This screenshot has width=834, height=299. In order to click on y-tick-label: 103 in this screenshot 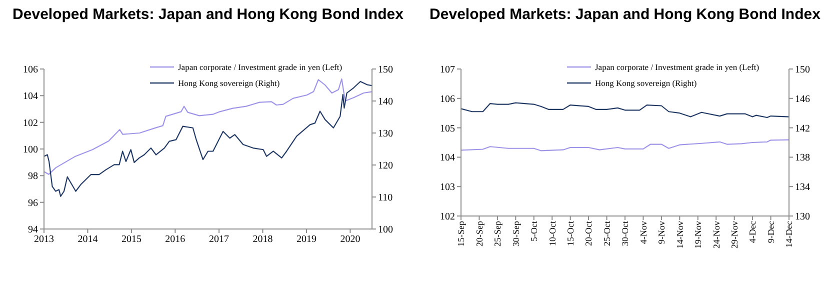, I will do `click(447, 188)`.